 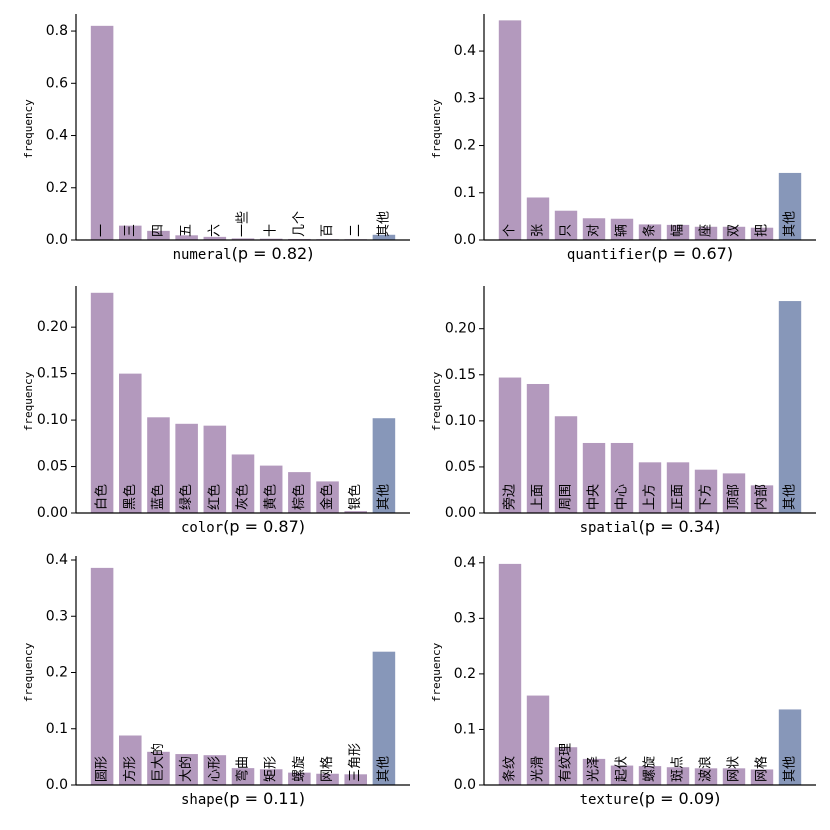 What do you see at coordinates (57, 785) in the screenshot?
I see `ytick-label-shape-0: 0.0` at bounding box center [57, 785].